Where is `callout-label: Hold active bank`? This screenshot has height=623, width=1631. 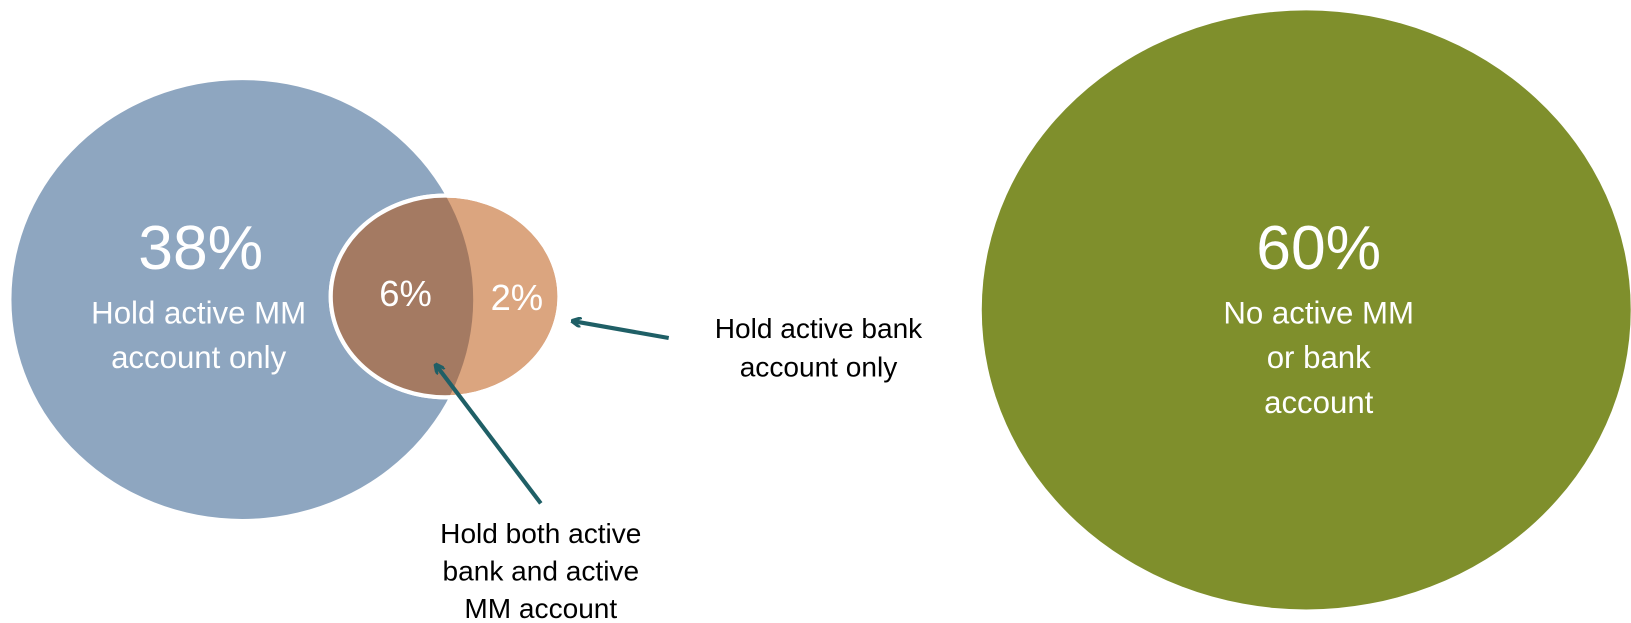
callout-label: Hold active bank is located at coordinates (819, 328).